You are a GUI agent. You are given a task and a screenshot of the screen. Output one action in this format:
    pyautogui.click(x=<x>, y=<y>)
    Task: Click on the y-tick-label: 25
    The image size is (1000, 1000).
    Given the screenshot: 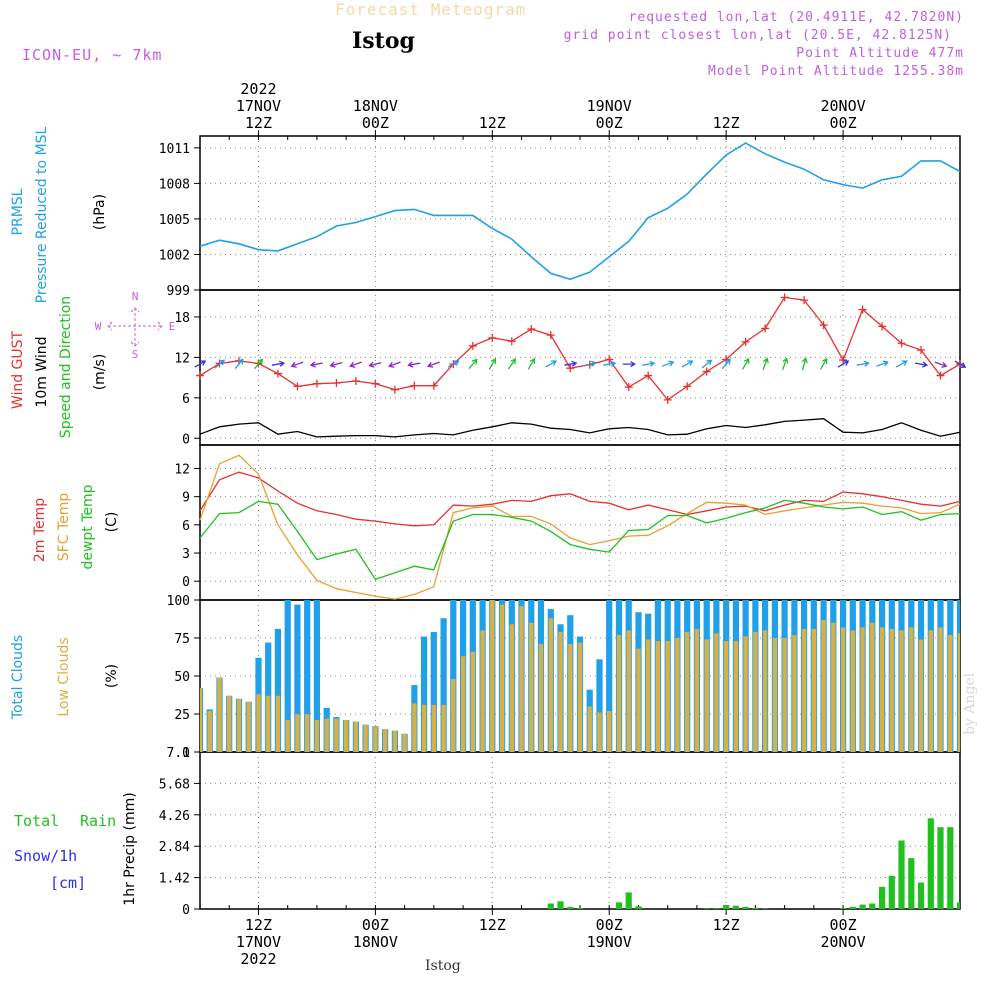 What is the action you would take?
    pyautogui.click(x=182, y=715)
    